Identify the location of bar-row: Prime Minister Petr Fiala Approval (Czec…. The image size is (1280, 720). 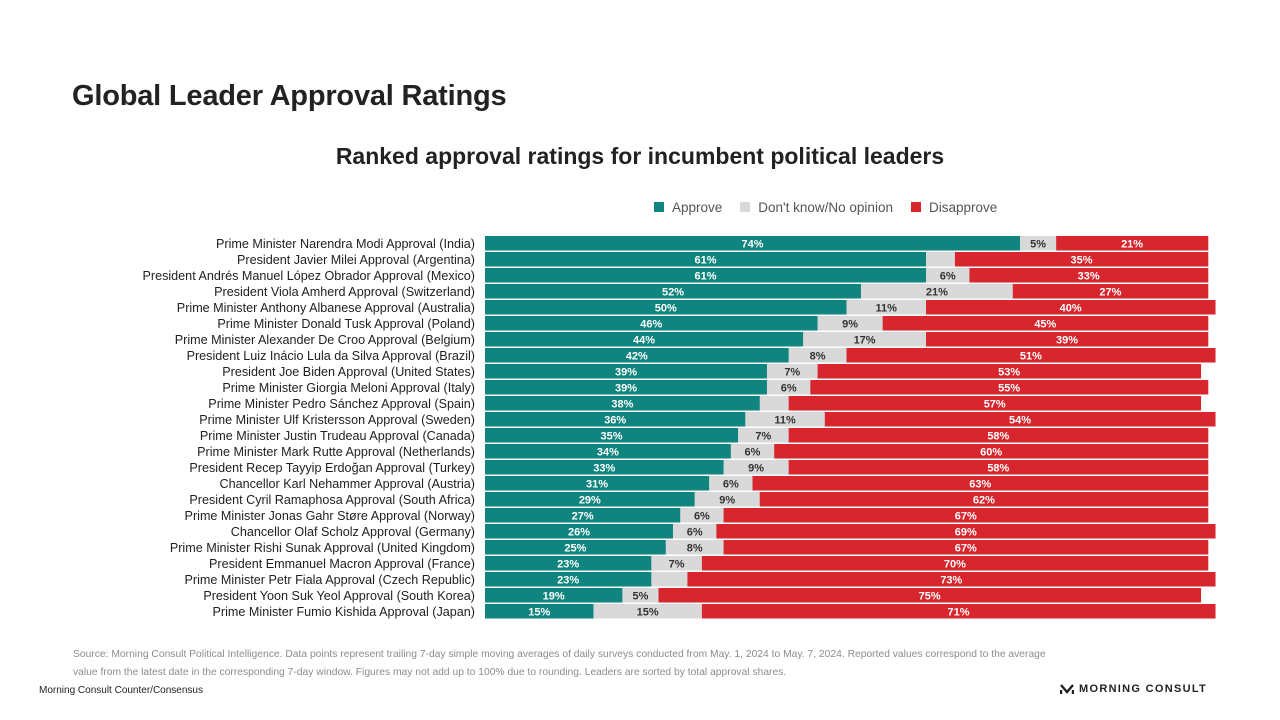
(700, 579).